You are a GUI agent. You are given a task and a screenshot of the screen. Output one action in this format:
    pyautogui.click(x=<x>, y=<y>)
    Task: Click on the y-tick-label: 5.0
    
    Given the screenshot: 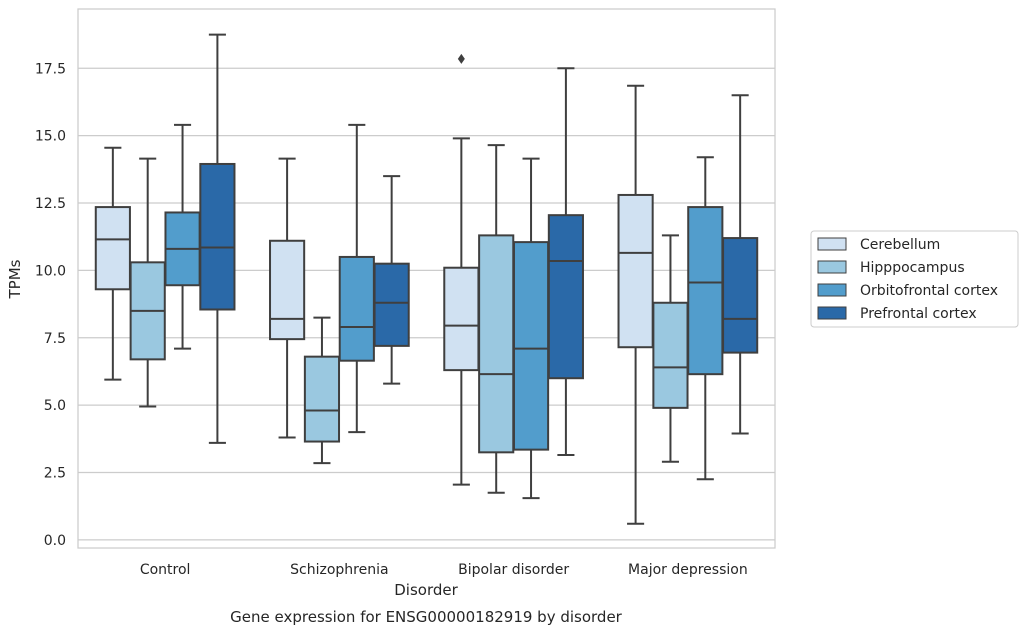 What is the action you would take?
    pyautogui.click(x=55, y=406)
    